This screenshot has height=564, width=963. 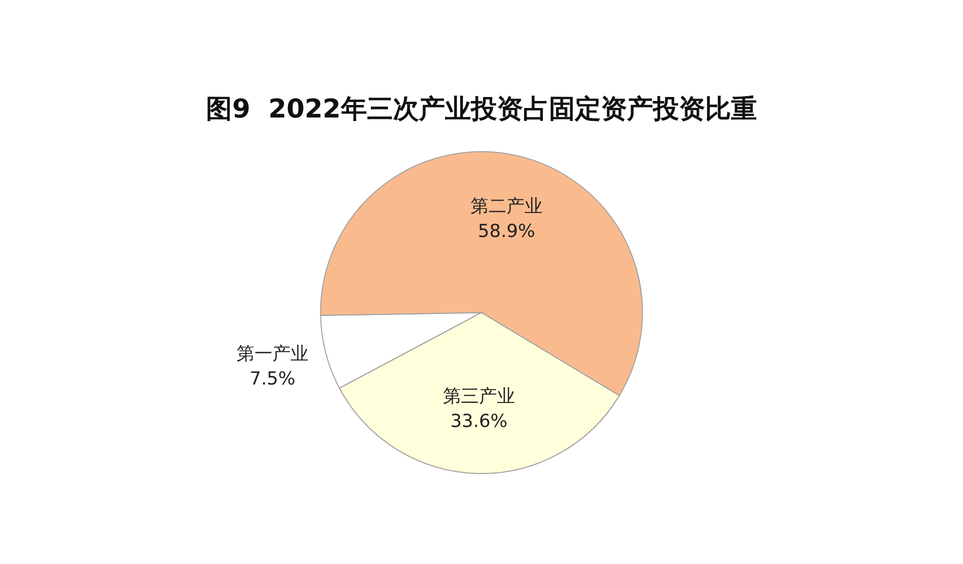 I want to click on data-label: 7.5%, so click(x=273, y=379).